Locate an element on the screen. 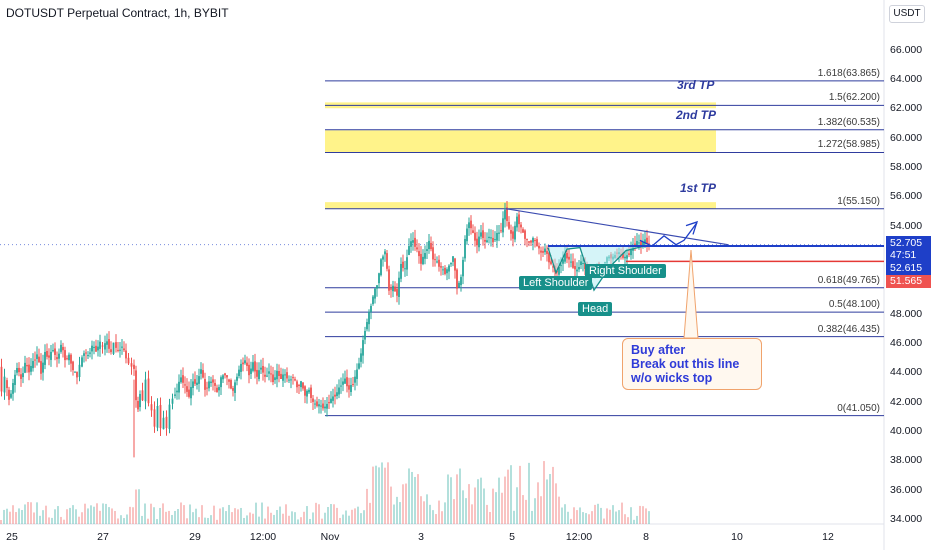 The height and width of the screenshot is (550, 932). projection-path is located at coordinates (668, 234).